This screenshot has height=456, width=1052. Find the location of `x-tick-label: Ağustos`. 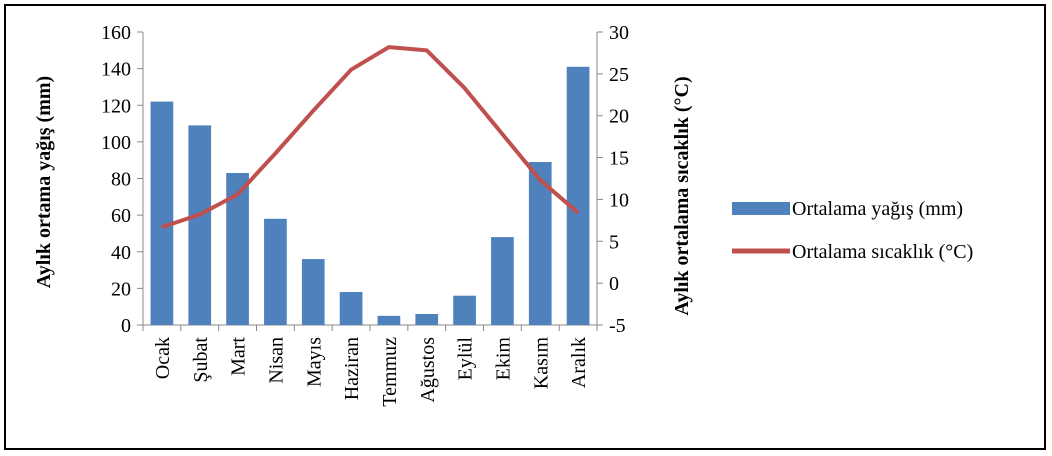

x-tick-label: Ağustos is located at coordinates (428, 370).